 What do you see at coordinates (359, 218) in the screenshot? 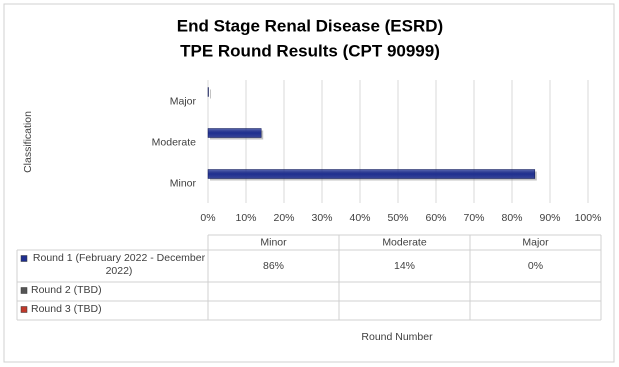
I see `x-tick-label: 40%` at bounding box center [359, 218].